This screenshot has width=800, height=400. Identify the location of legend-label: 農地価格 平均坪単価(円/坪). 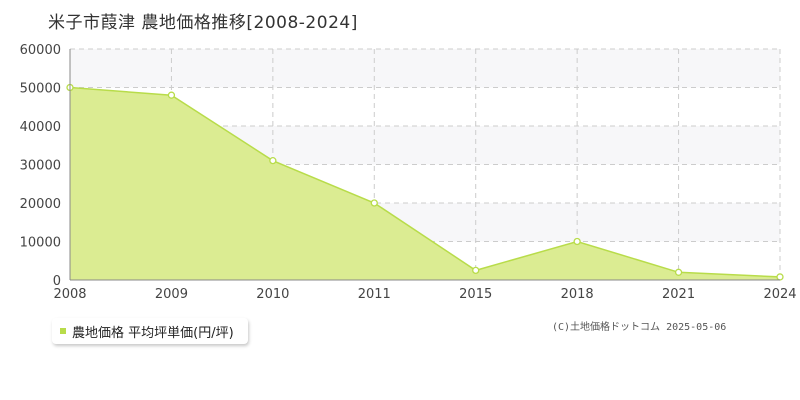
(153, 333).